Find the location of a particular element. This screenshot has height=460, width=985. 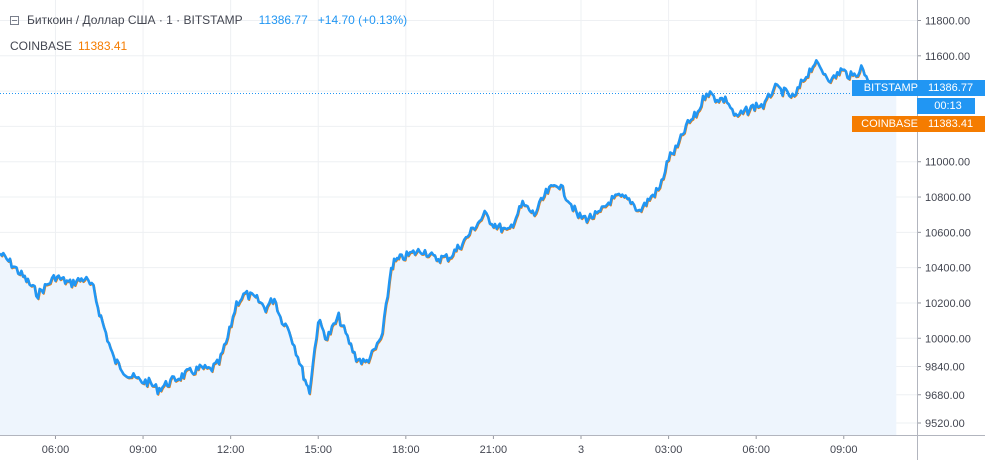

y-tick-label: 11000.00 is located at coordinates (947, 163).